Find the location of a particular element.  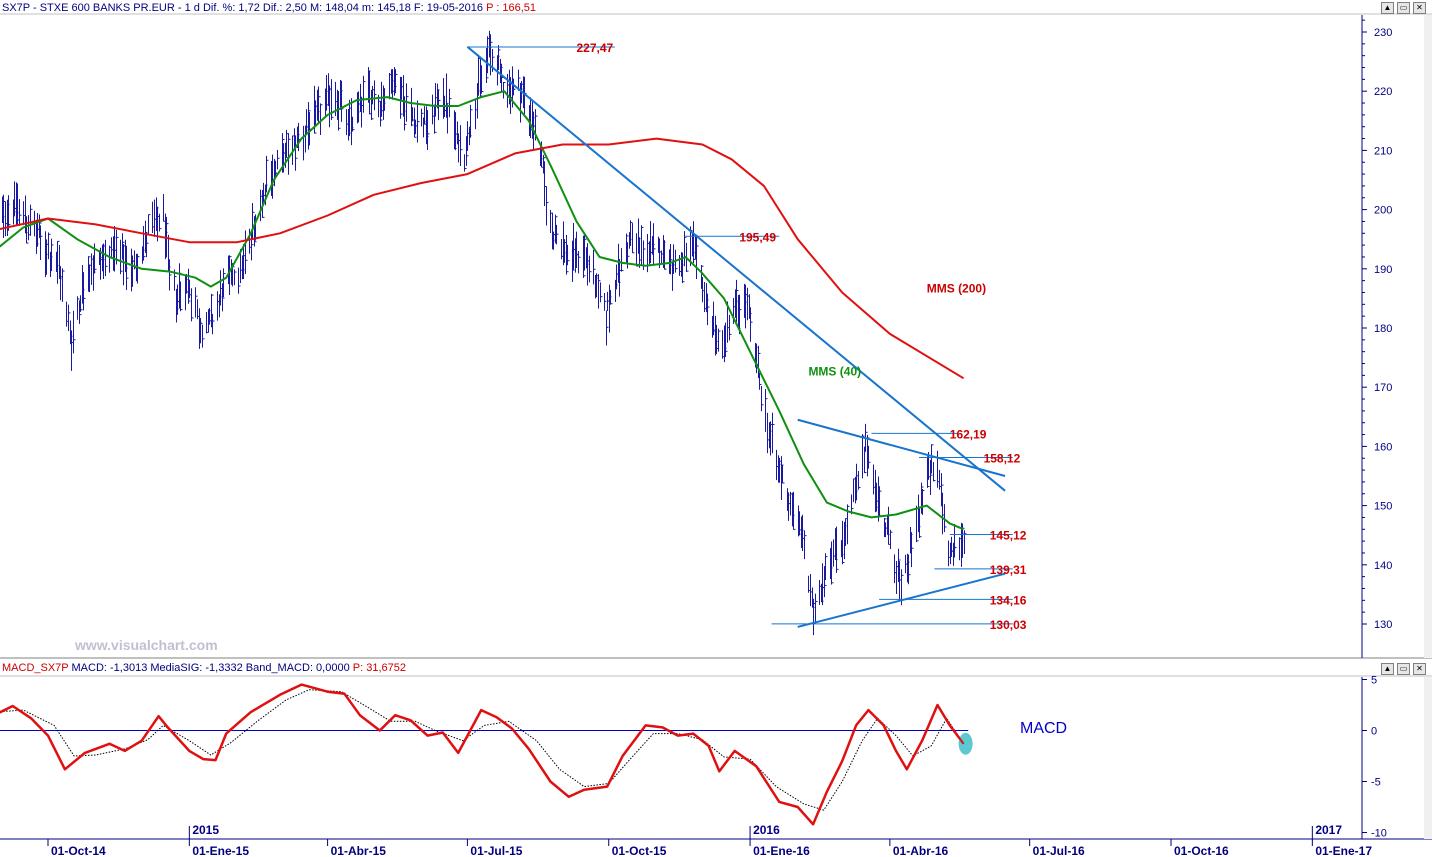

symbol: SX7P is located at coordinates (16, 8).